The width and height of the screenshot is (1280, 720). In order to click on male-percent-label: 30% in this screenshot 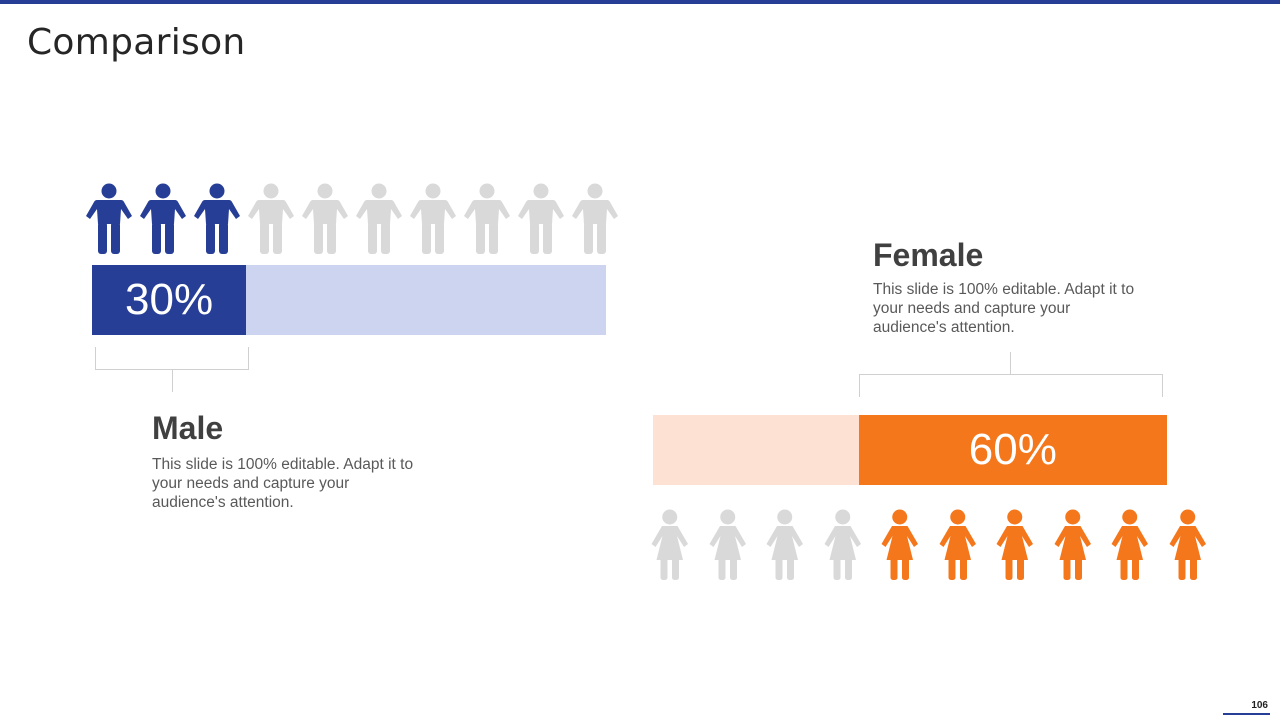, I will do `click(169, 299)`.